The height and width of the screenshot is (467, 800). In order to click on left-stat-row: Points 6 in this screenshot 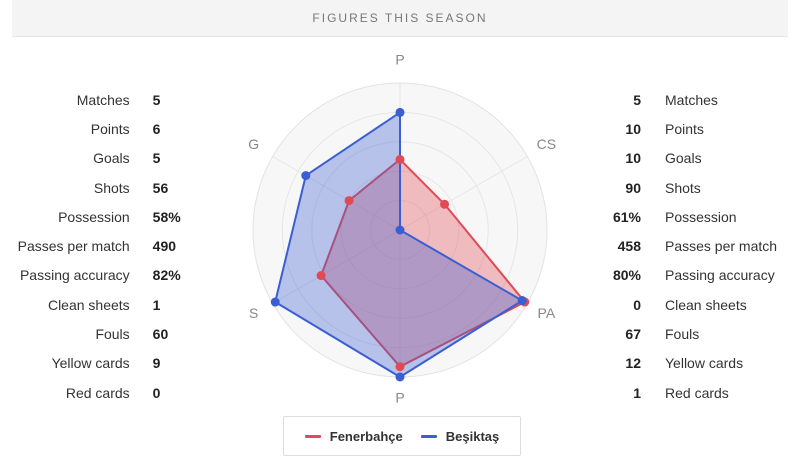, I will do `click(100, 128)`.